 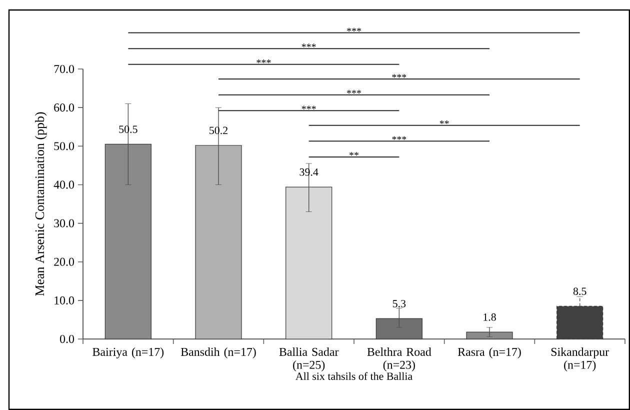 What do you see at coordinates (64, 108) in the screenshot?
I see `y-tick-label: 60.0` at bounding box center [64, 108].